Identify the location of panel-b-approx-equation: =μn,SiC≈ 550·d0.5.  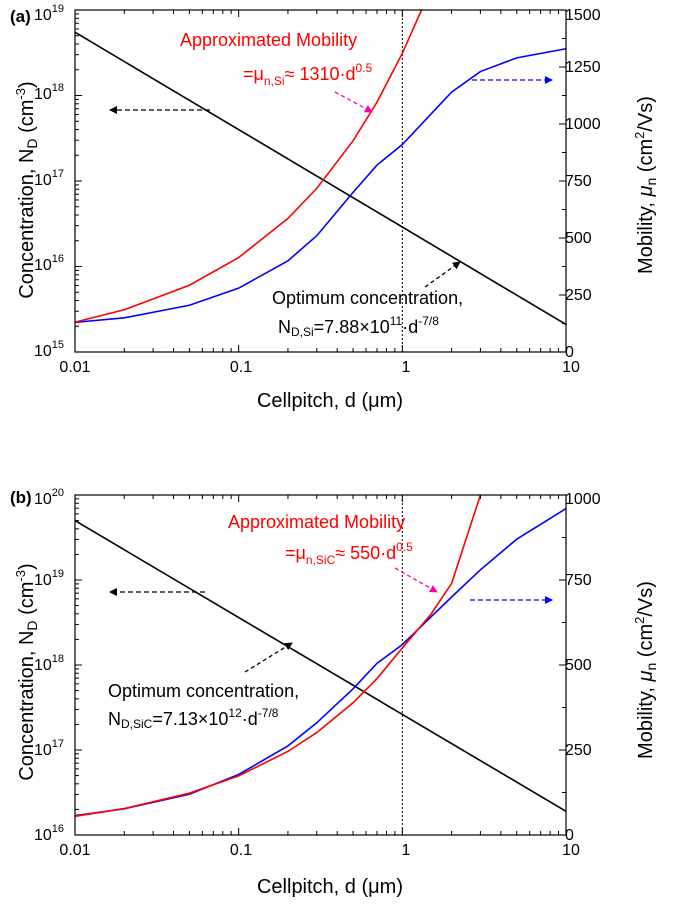
(349, 553).